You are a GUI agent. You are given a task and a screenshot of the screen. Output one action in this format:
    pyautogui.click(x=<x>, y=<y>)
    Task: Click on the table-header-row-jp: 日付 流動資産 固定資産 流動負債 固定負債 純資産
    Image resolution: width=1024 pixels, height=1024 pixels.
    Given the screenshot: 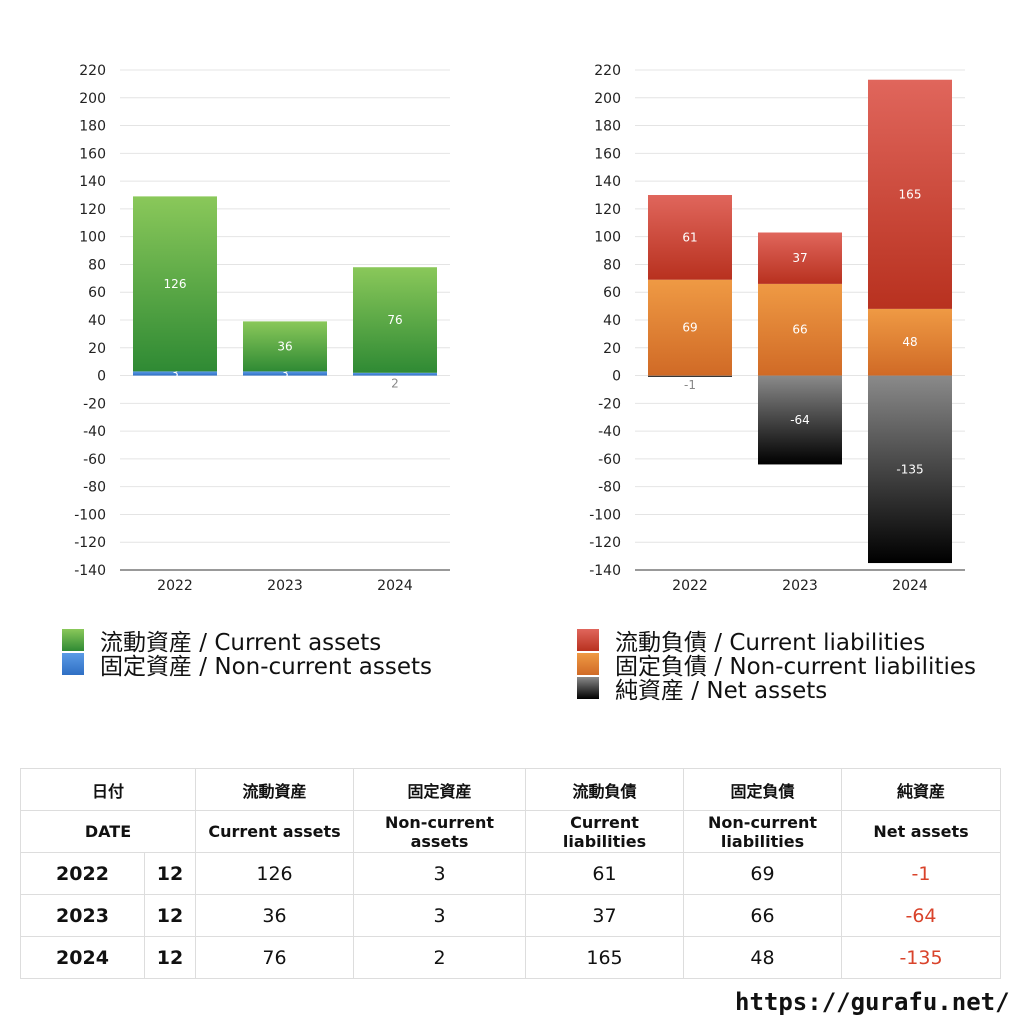 What is the action you would take?
    pyautogui.click(x=510, y=789)
    